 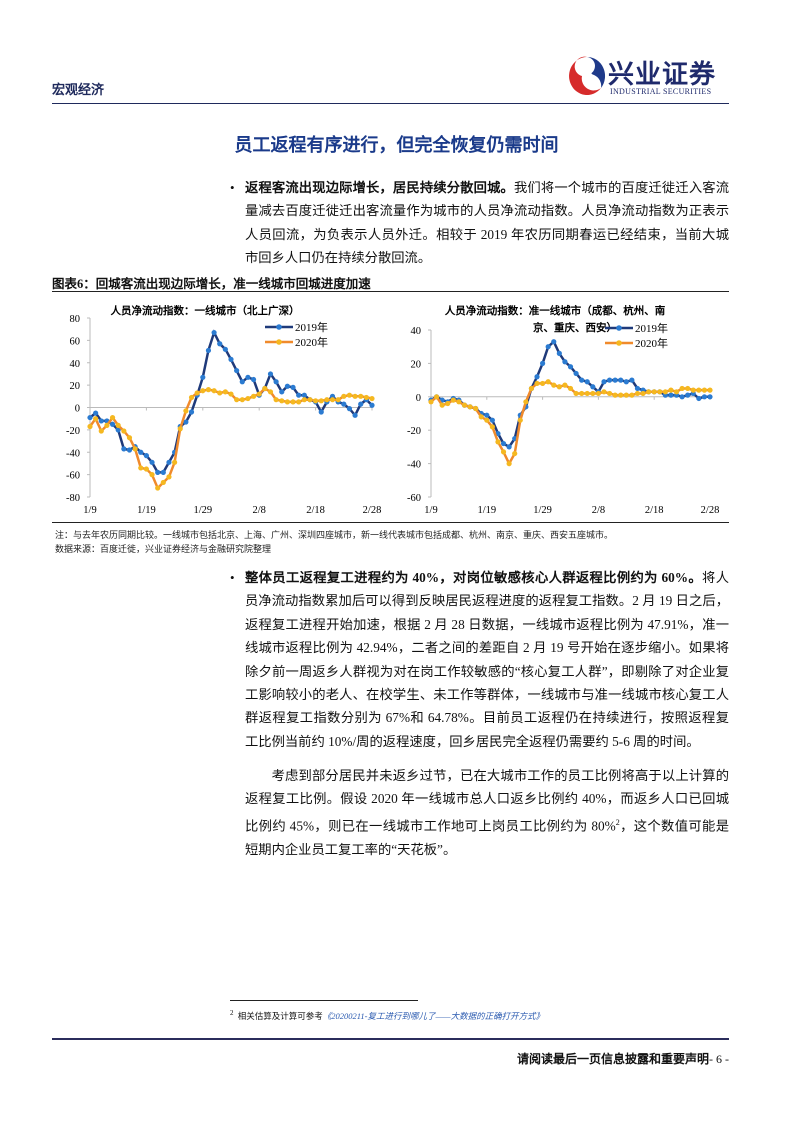 I want to click on logo-text-cn: 兴业证券, so click(x=662, y=74).